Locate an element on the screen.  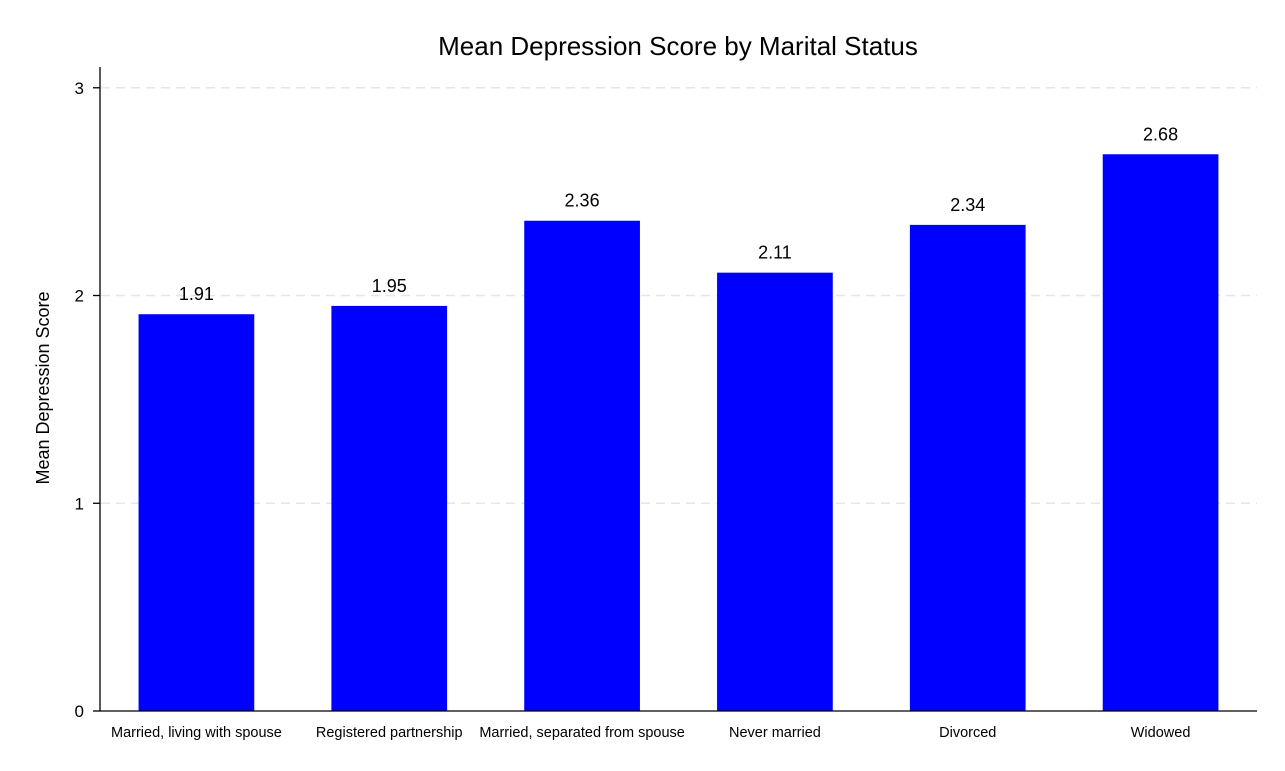
x-tick-label: Divorced is located at coordinates (967, 733).